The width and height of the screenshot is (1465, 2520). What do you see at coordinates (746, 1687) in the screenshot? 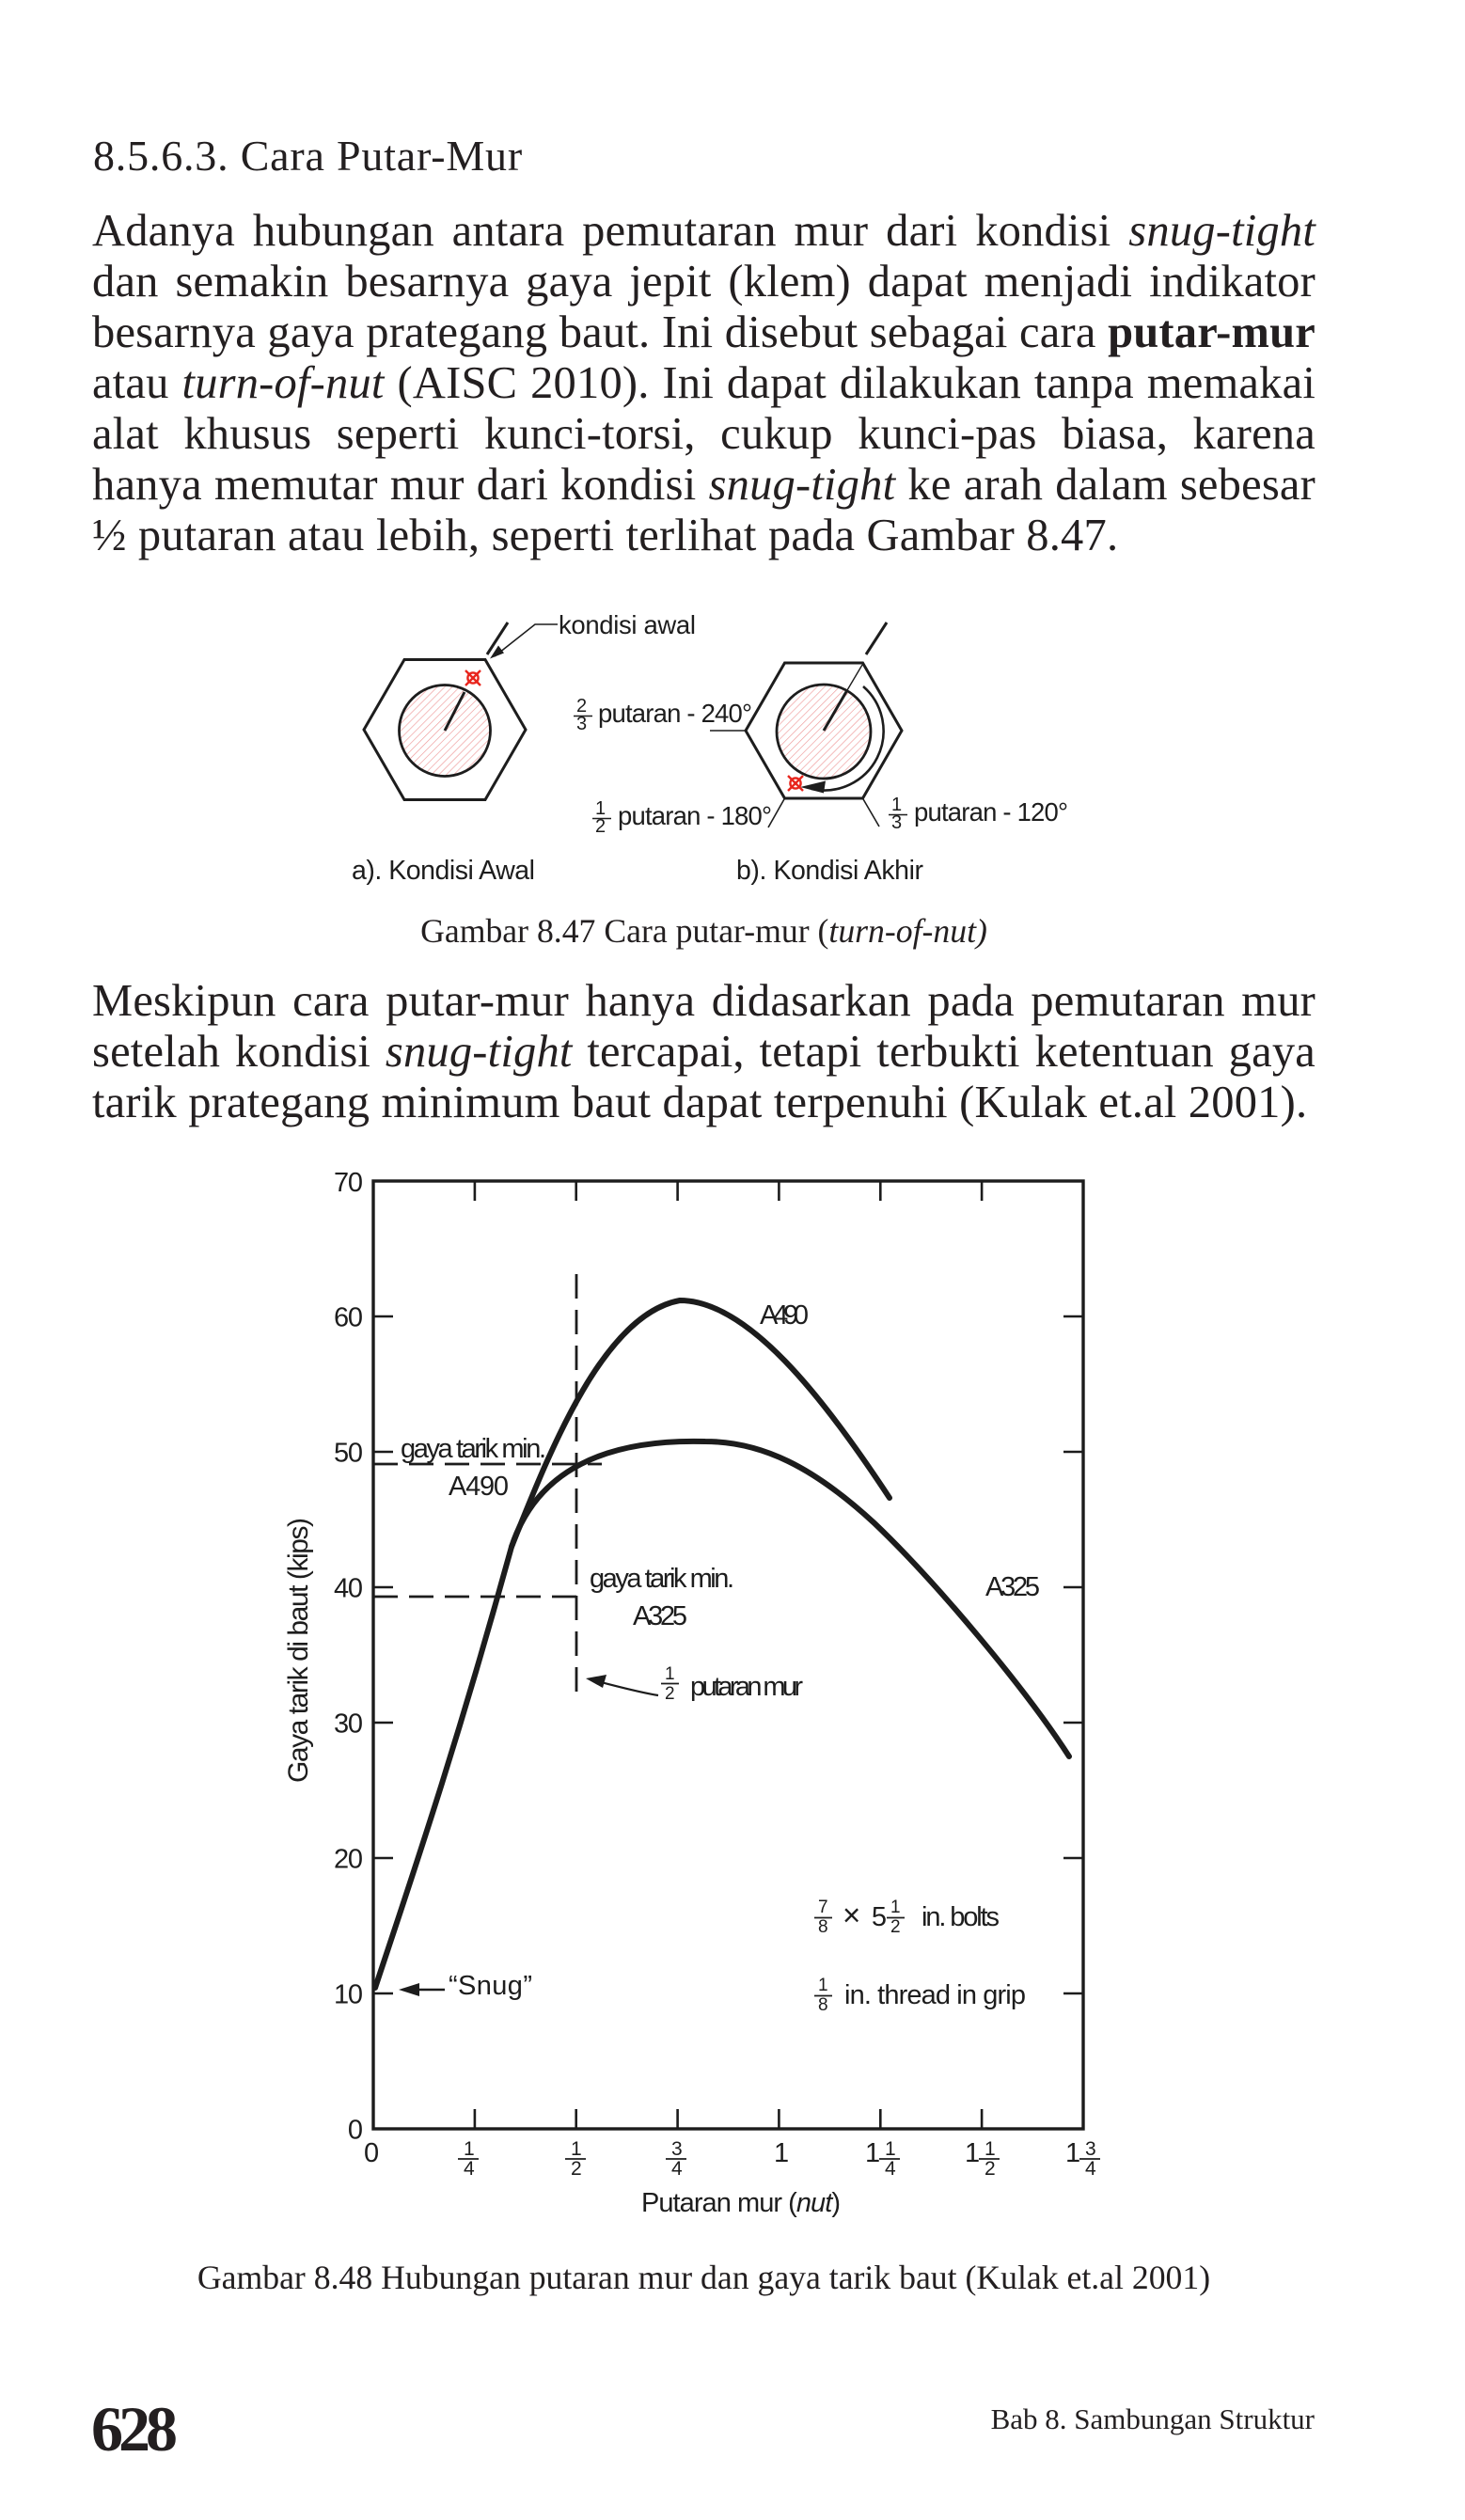
I see `svg-text: putaran mur` at bounding box center [746, 1687].